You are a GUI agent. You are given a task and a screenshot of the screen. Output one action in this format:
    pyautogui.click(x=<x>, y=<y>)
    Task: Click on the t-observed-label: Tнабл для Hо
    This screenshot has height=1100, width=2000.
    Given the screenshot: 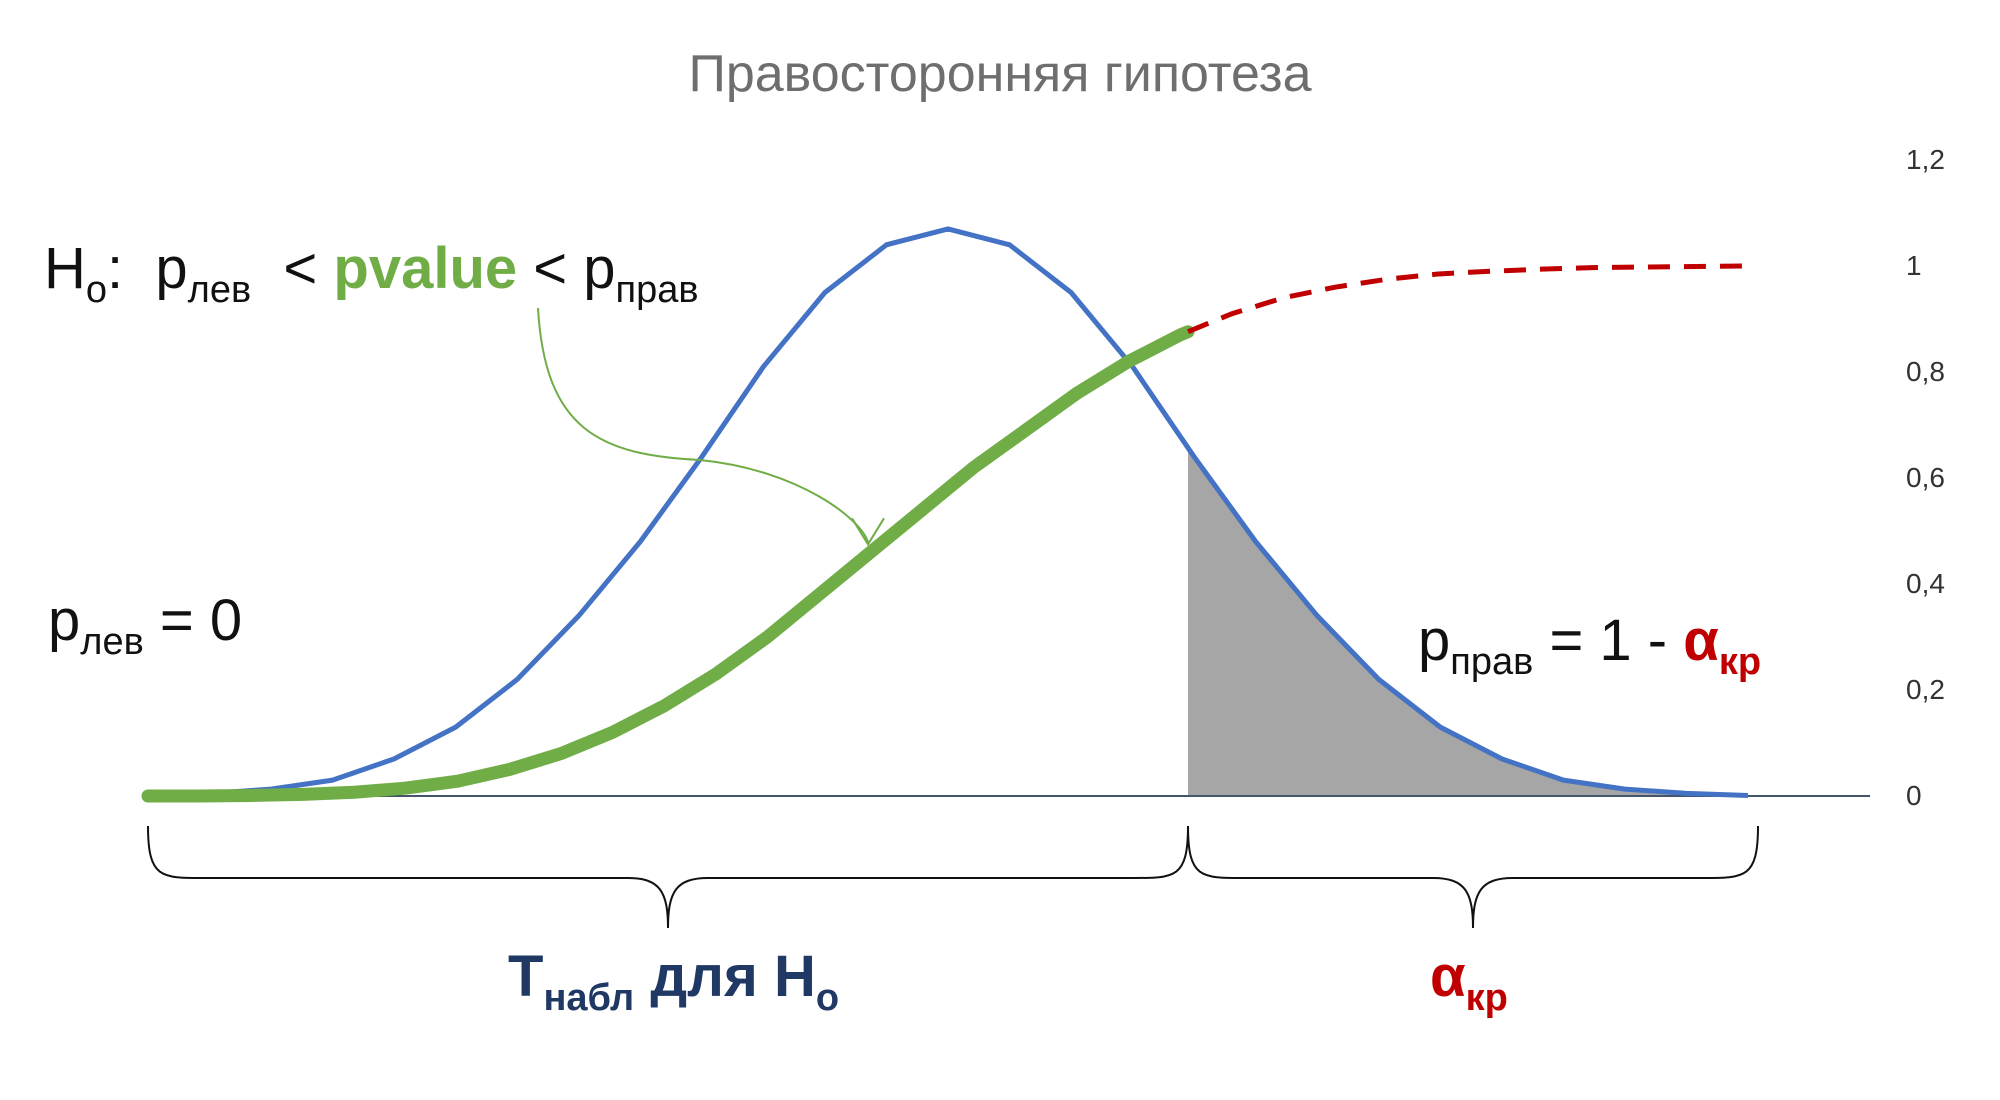 What is the action you would take?
    pyautogui.click(x=673, y=982)
    